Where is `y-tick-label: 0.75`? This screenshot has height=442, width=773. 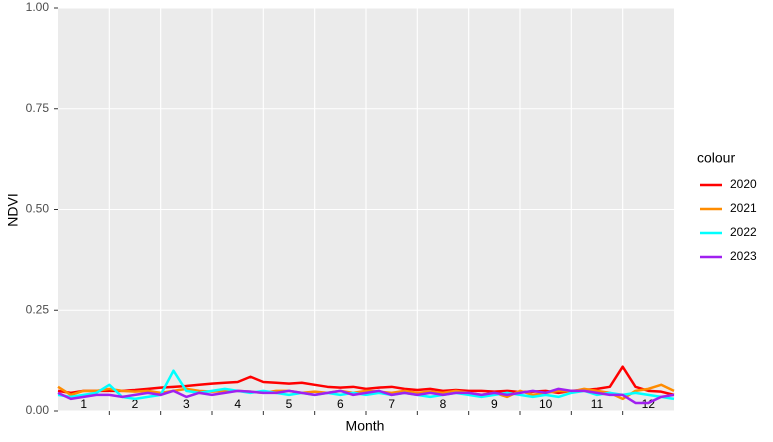 y-tick-label: 0.75 is located at coordinates (38, 108).